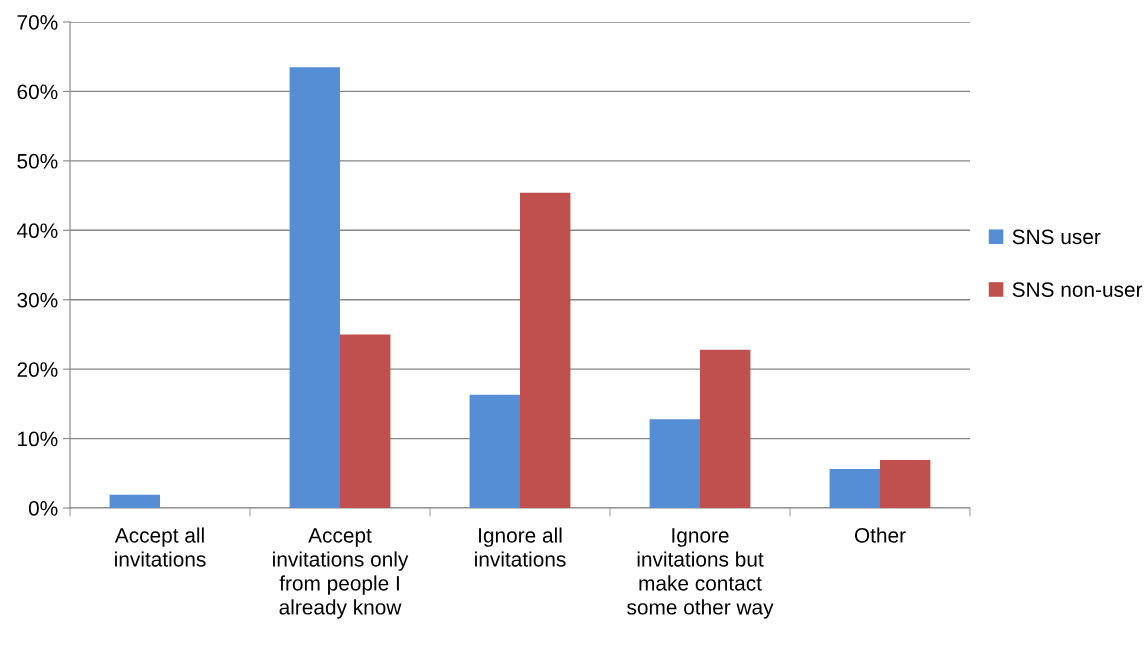  I want to click on x-tick-label: Accept invitations only from people I already know, so click(341, 573).